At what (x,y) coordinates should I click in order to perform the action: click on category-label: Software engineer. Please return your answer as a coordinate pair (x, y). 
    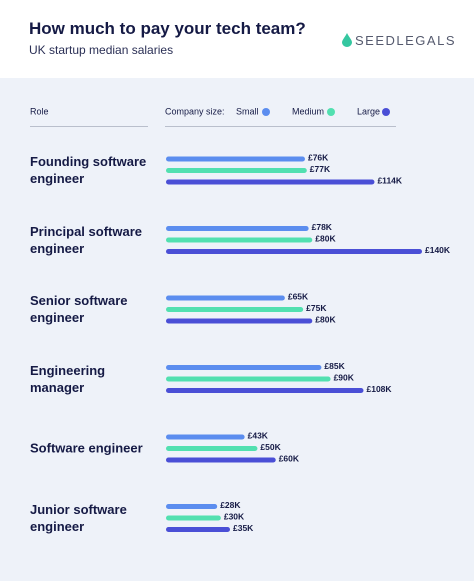
    Looking at the image, I should click on (86, 448).